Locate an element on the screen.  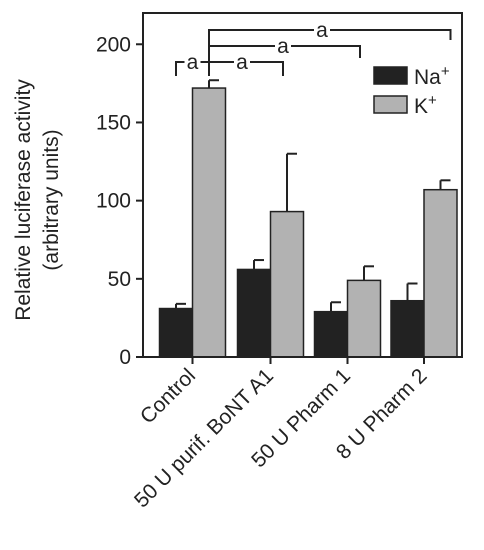
y-tick-label: 150 is located at coordinates (113, 122).